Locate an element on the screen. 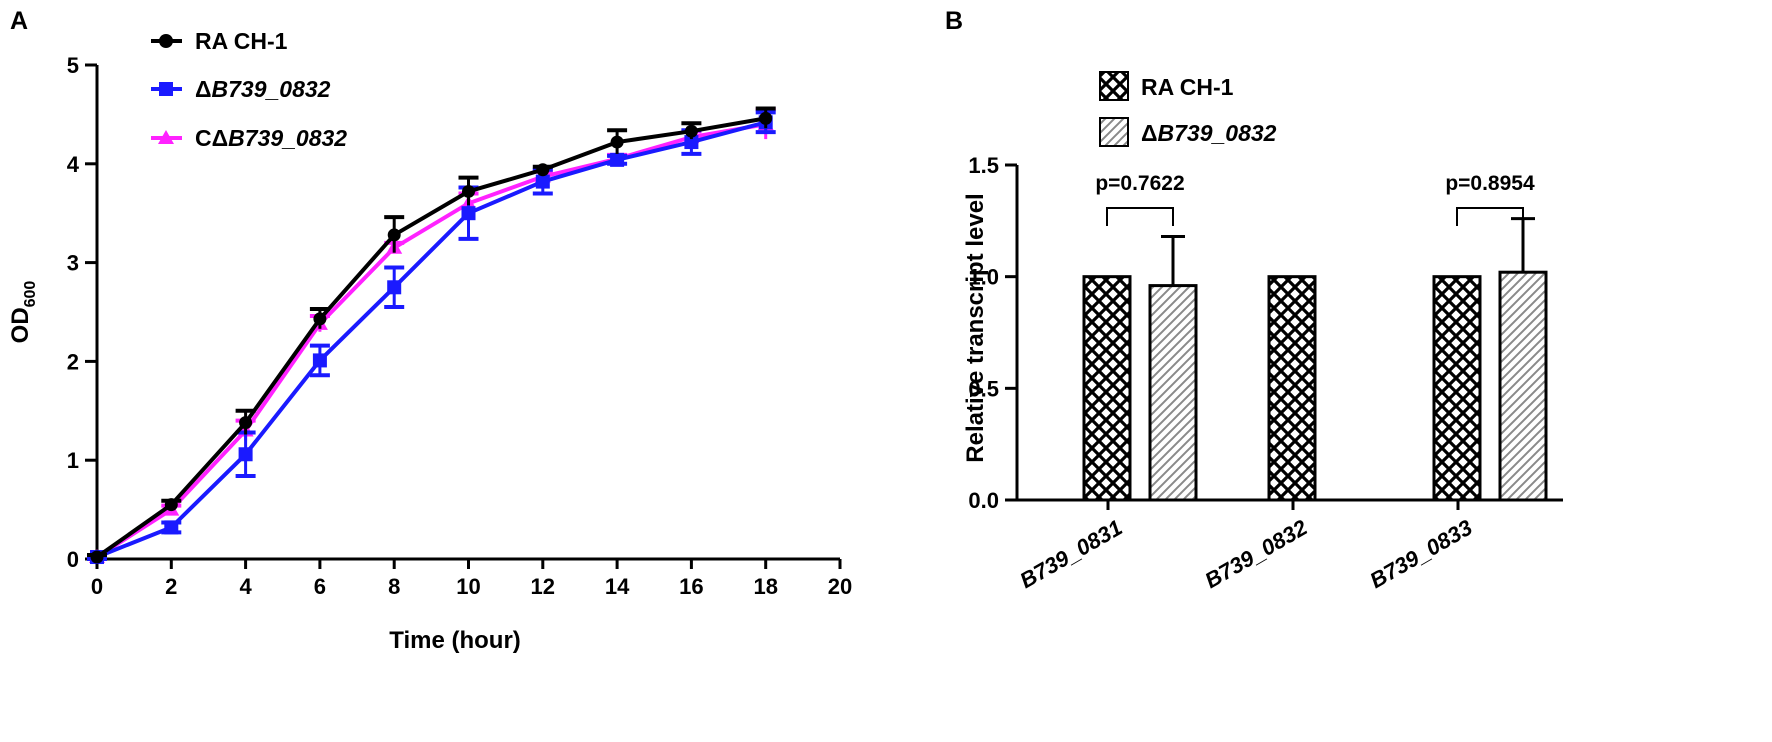 This screenshot has height=742, width=1772. panel-a-x-tick-label: 6 is located at coordinates (320, 586).